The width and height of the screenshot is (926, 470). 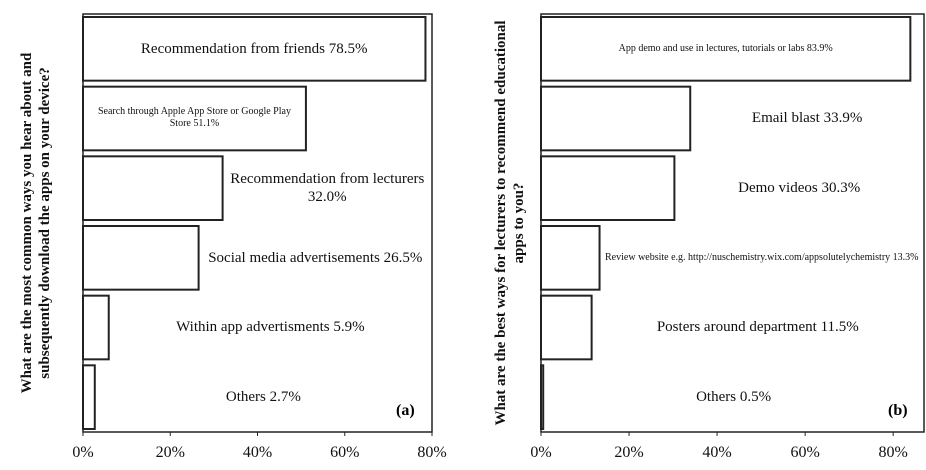 I want to click on bar-label-text: Social media advertisements 26.5%, so click(x=315, y=258).